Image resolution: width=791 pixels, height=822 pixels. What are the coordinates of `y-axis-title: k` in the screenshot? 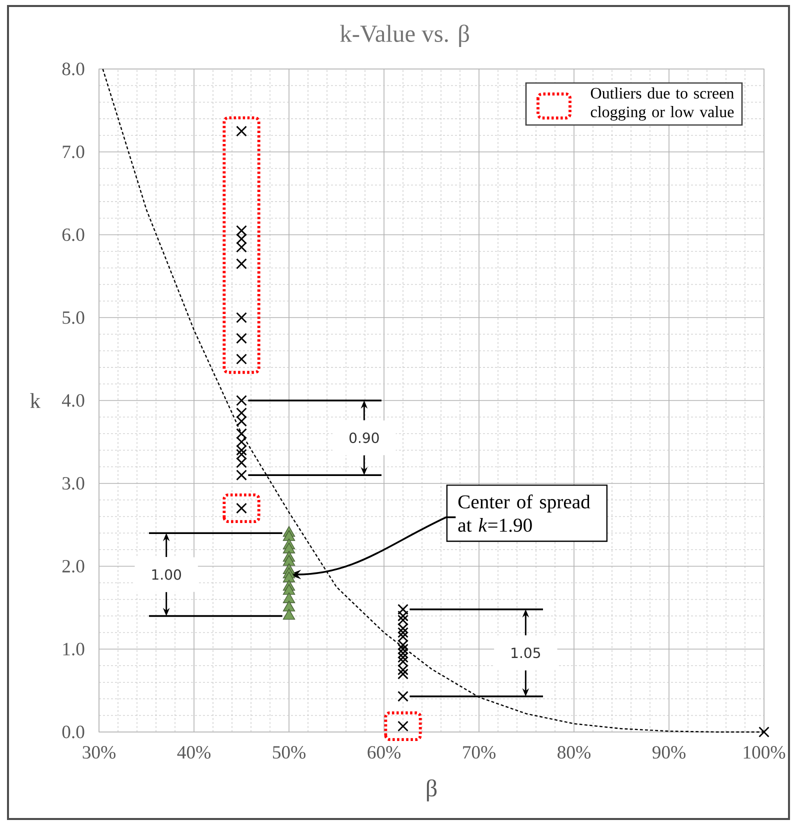 It's located at (35, 400).